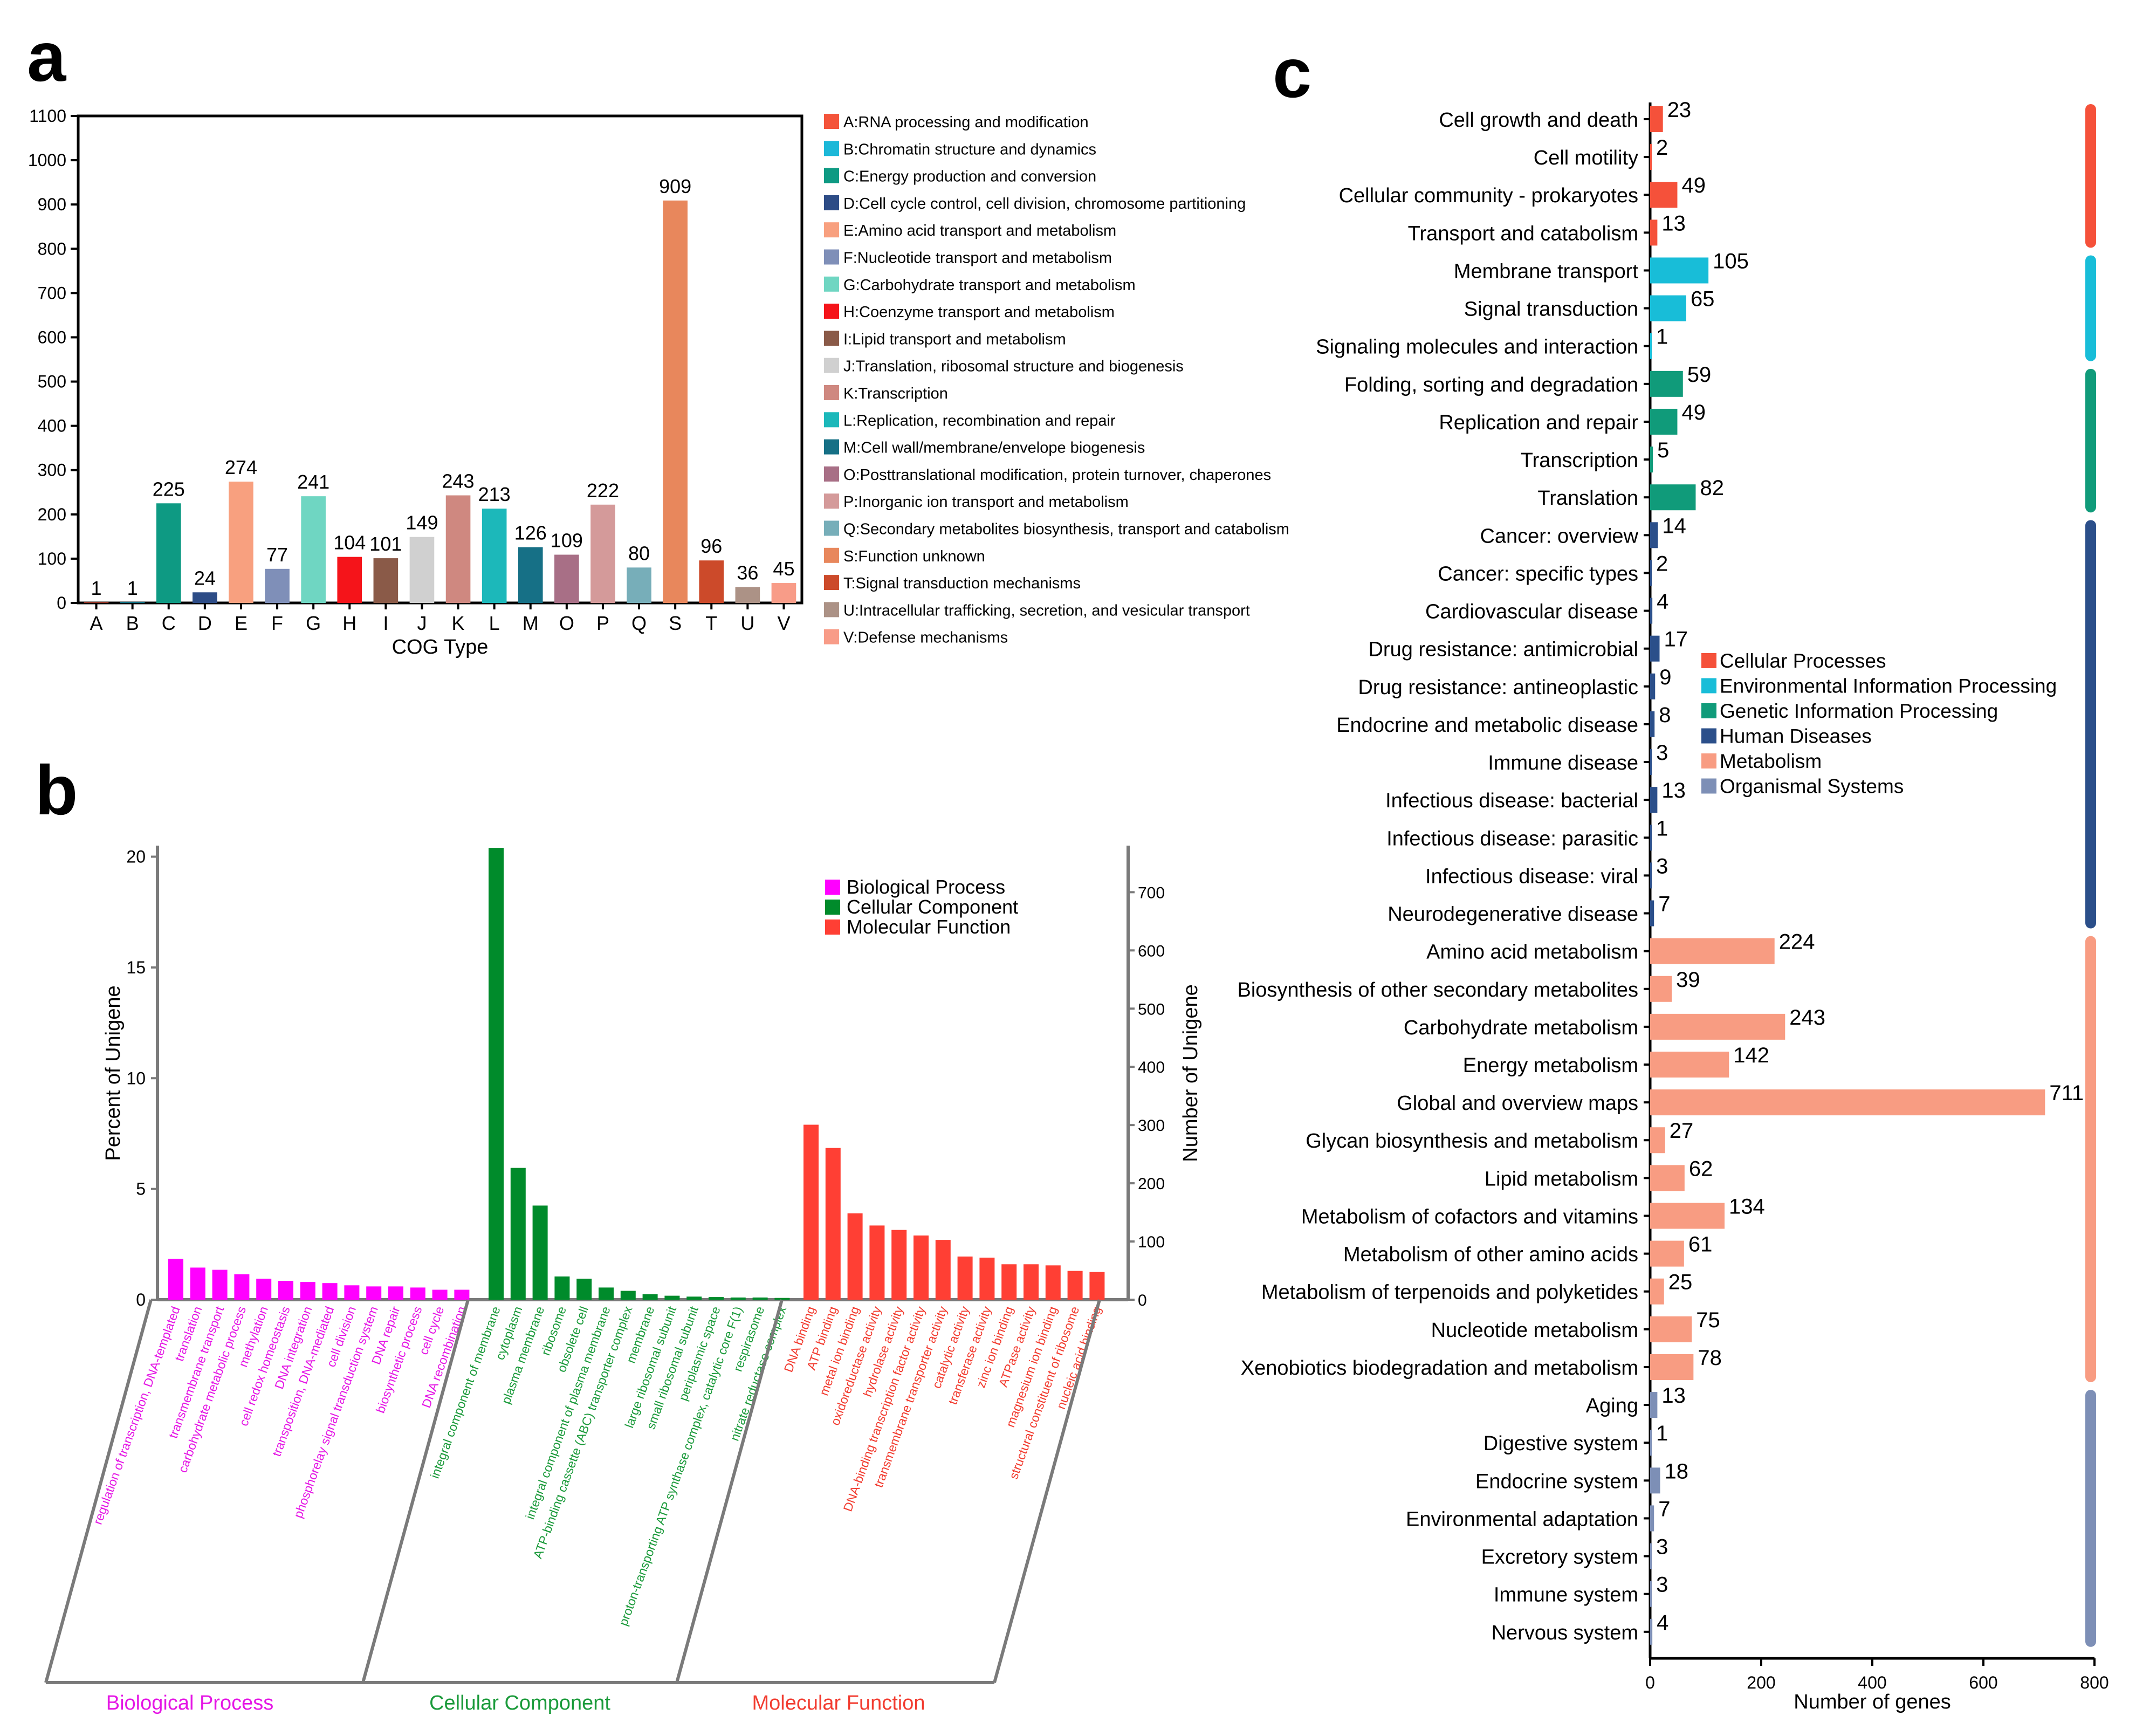 The width and height of the screenshot is (2136, 1736). What do you see at coordinates (1532, 612) in the screenshot?
I see `category-label: Cardiovascular disease` at bounding box center [1532, 612].